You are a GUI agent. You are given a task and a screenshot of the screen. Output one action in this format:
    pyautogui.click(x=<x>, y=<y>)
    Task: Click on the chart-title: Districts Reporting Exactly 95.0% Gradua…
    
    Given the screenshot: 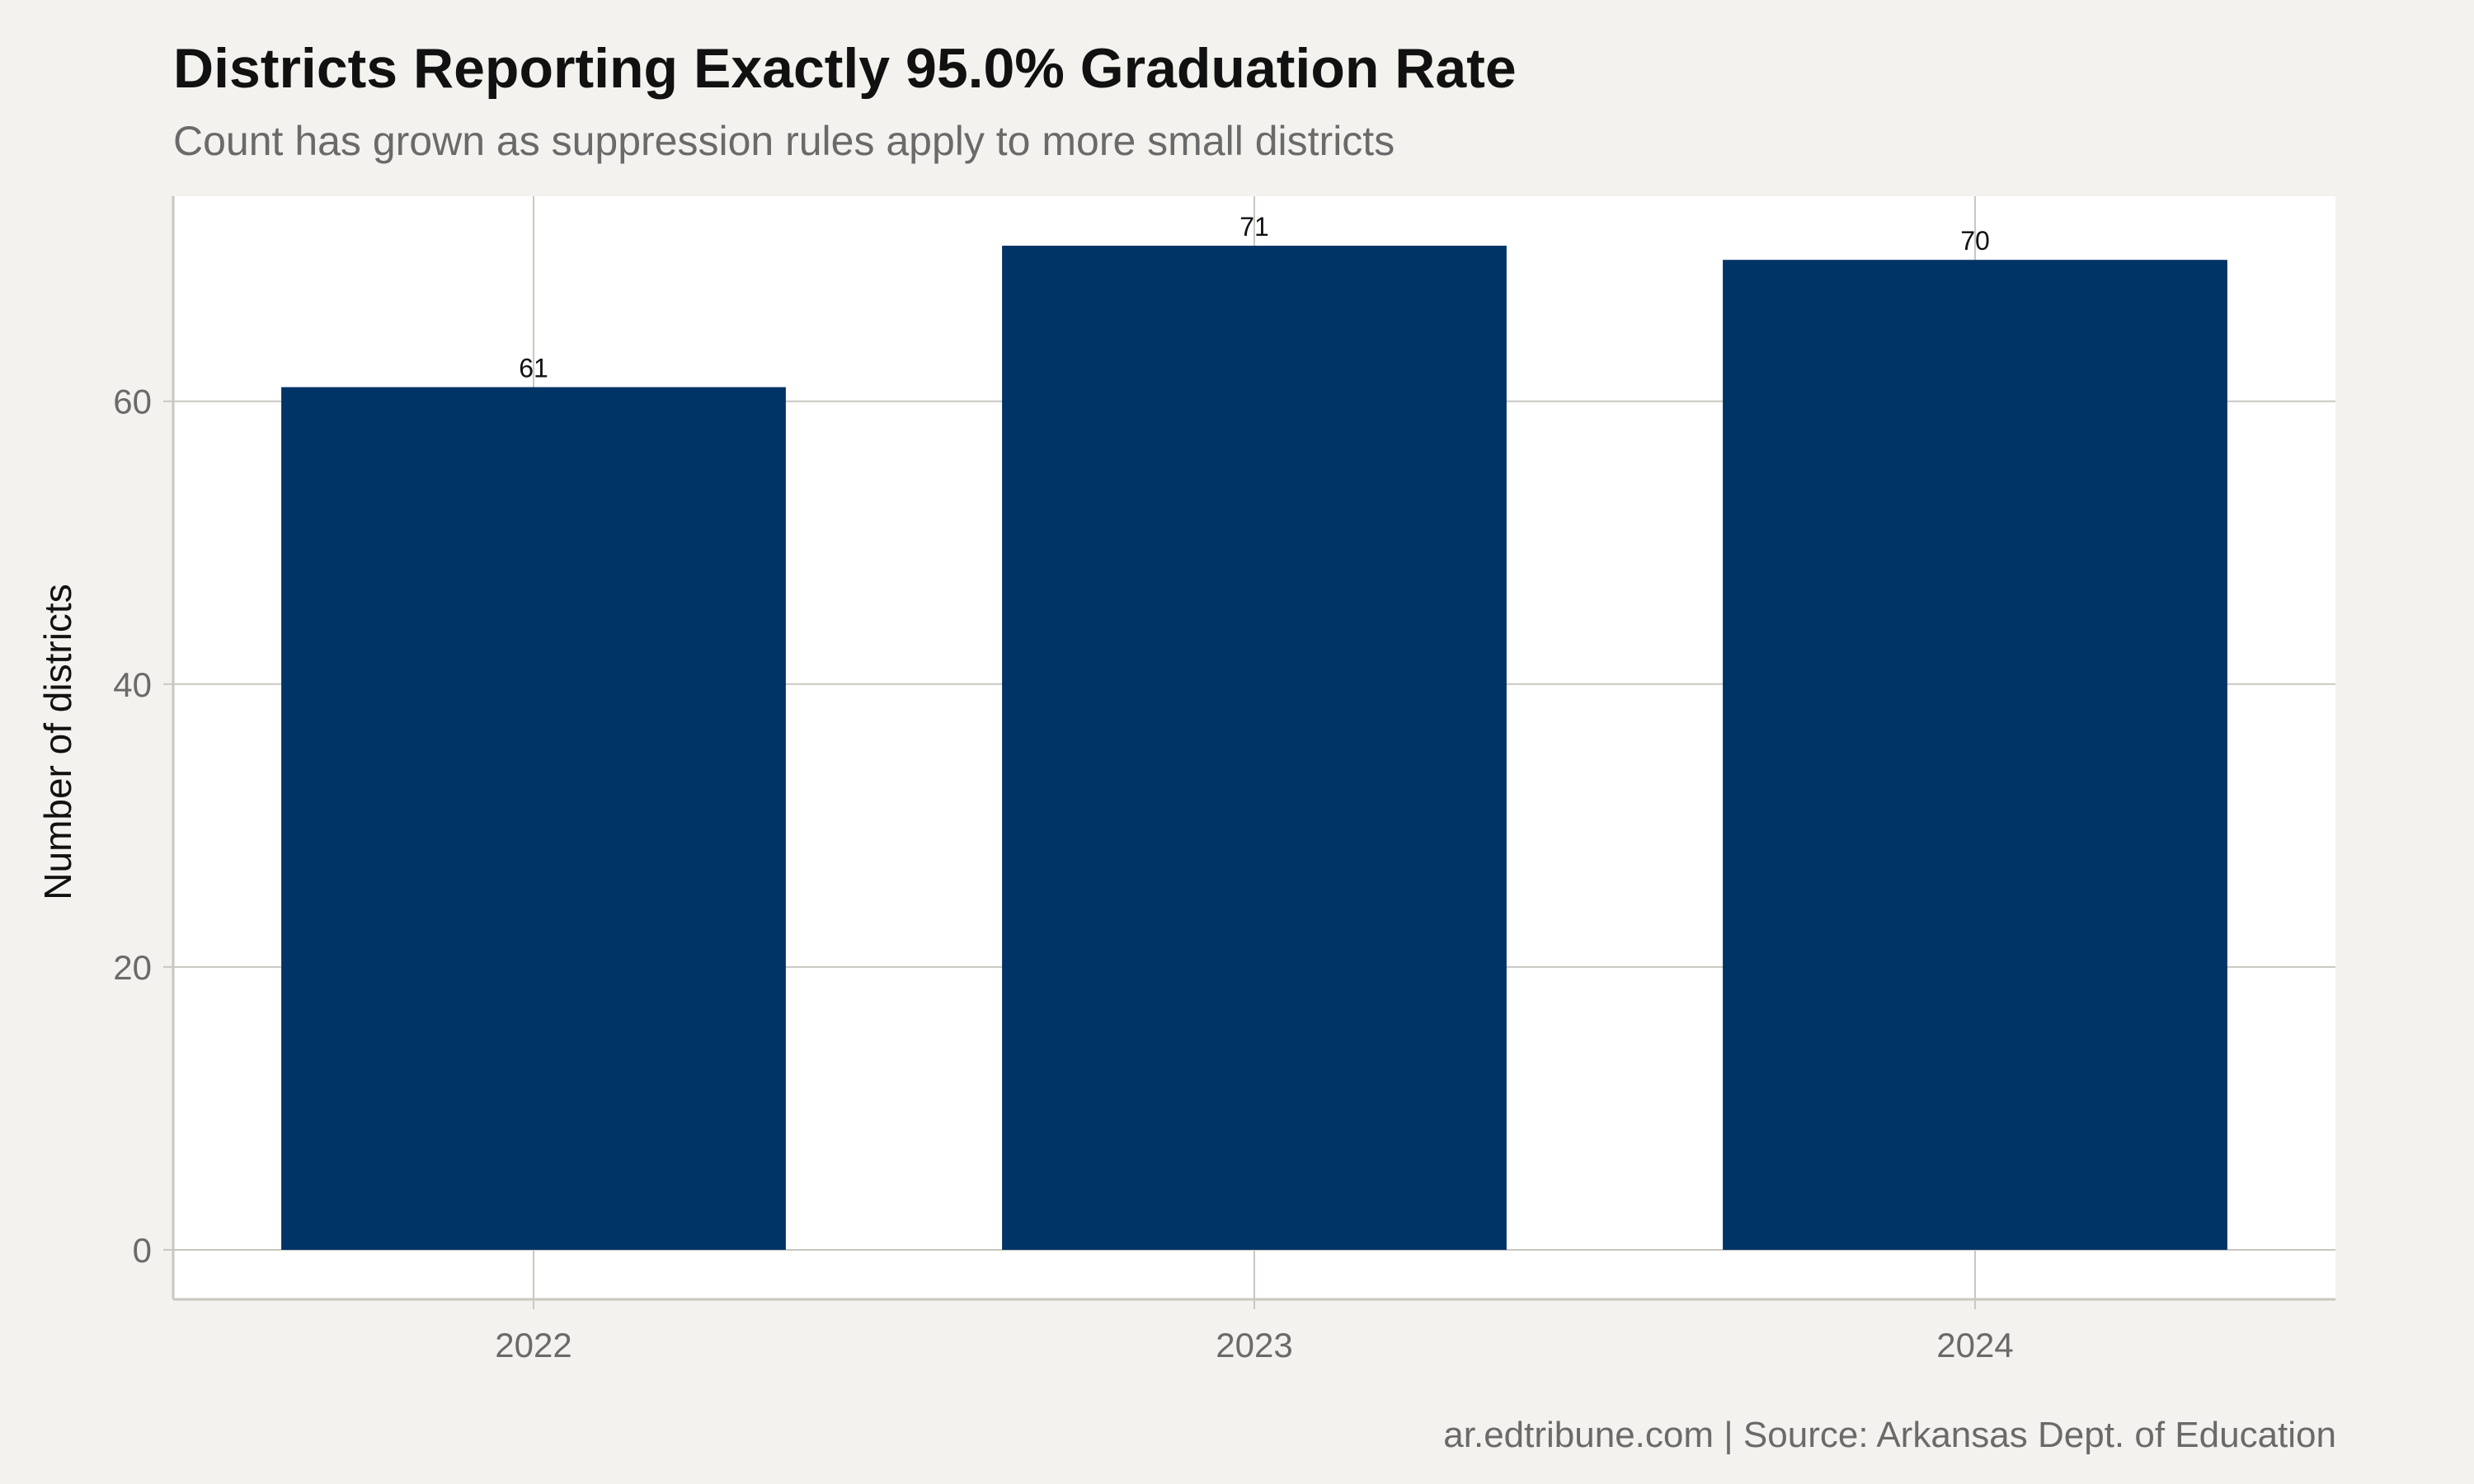 What is the action you would take?
    pyautogui.click(x=845, y=68)
    